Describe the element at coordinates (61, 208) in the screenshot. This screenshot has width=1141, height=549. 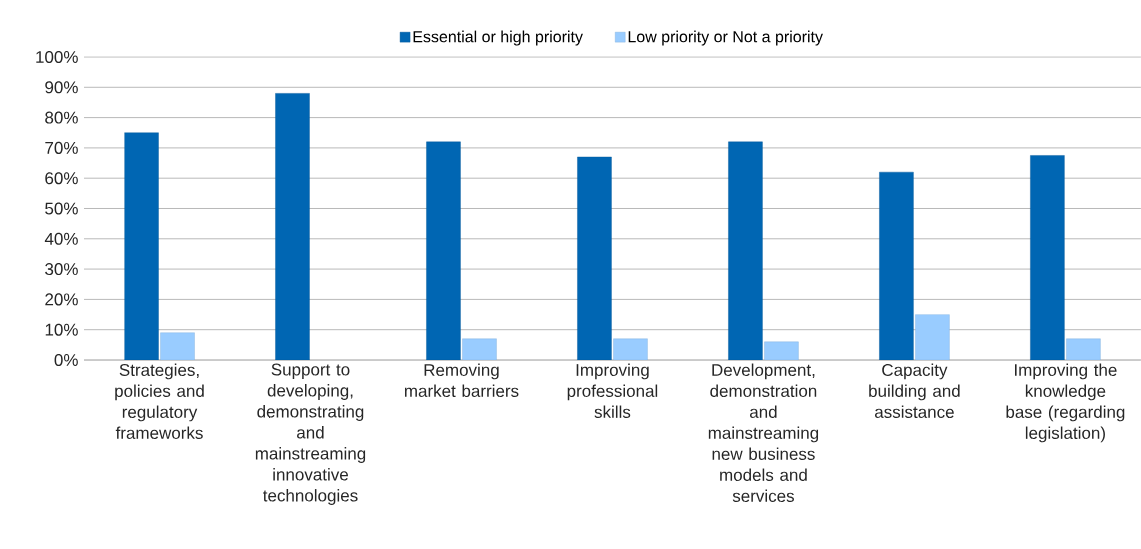
I see `y-tick-label: 50%` at that location.